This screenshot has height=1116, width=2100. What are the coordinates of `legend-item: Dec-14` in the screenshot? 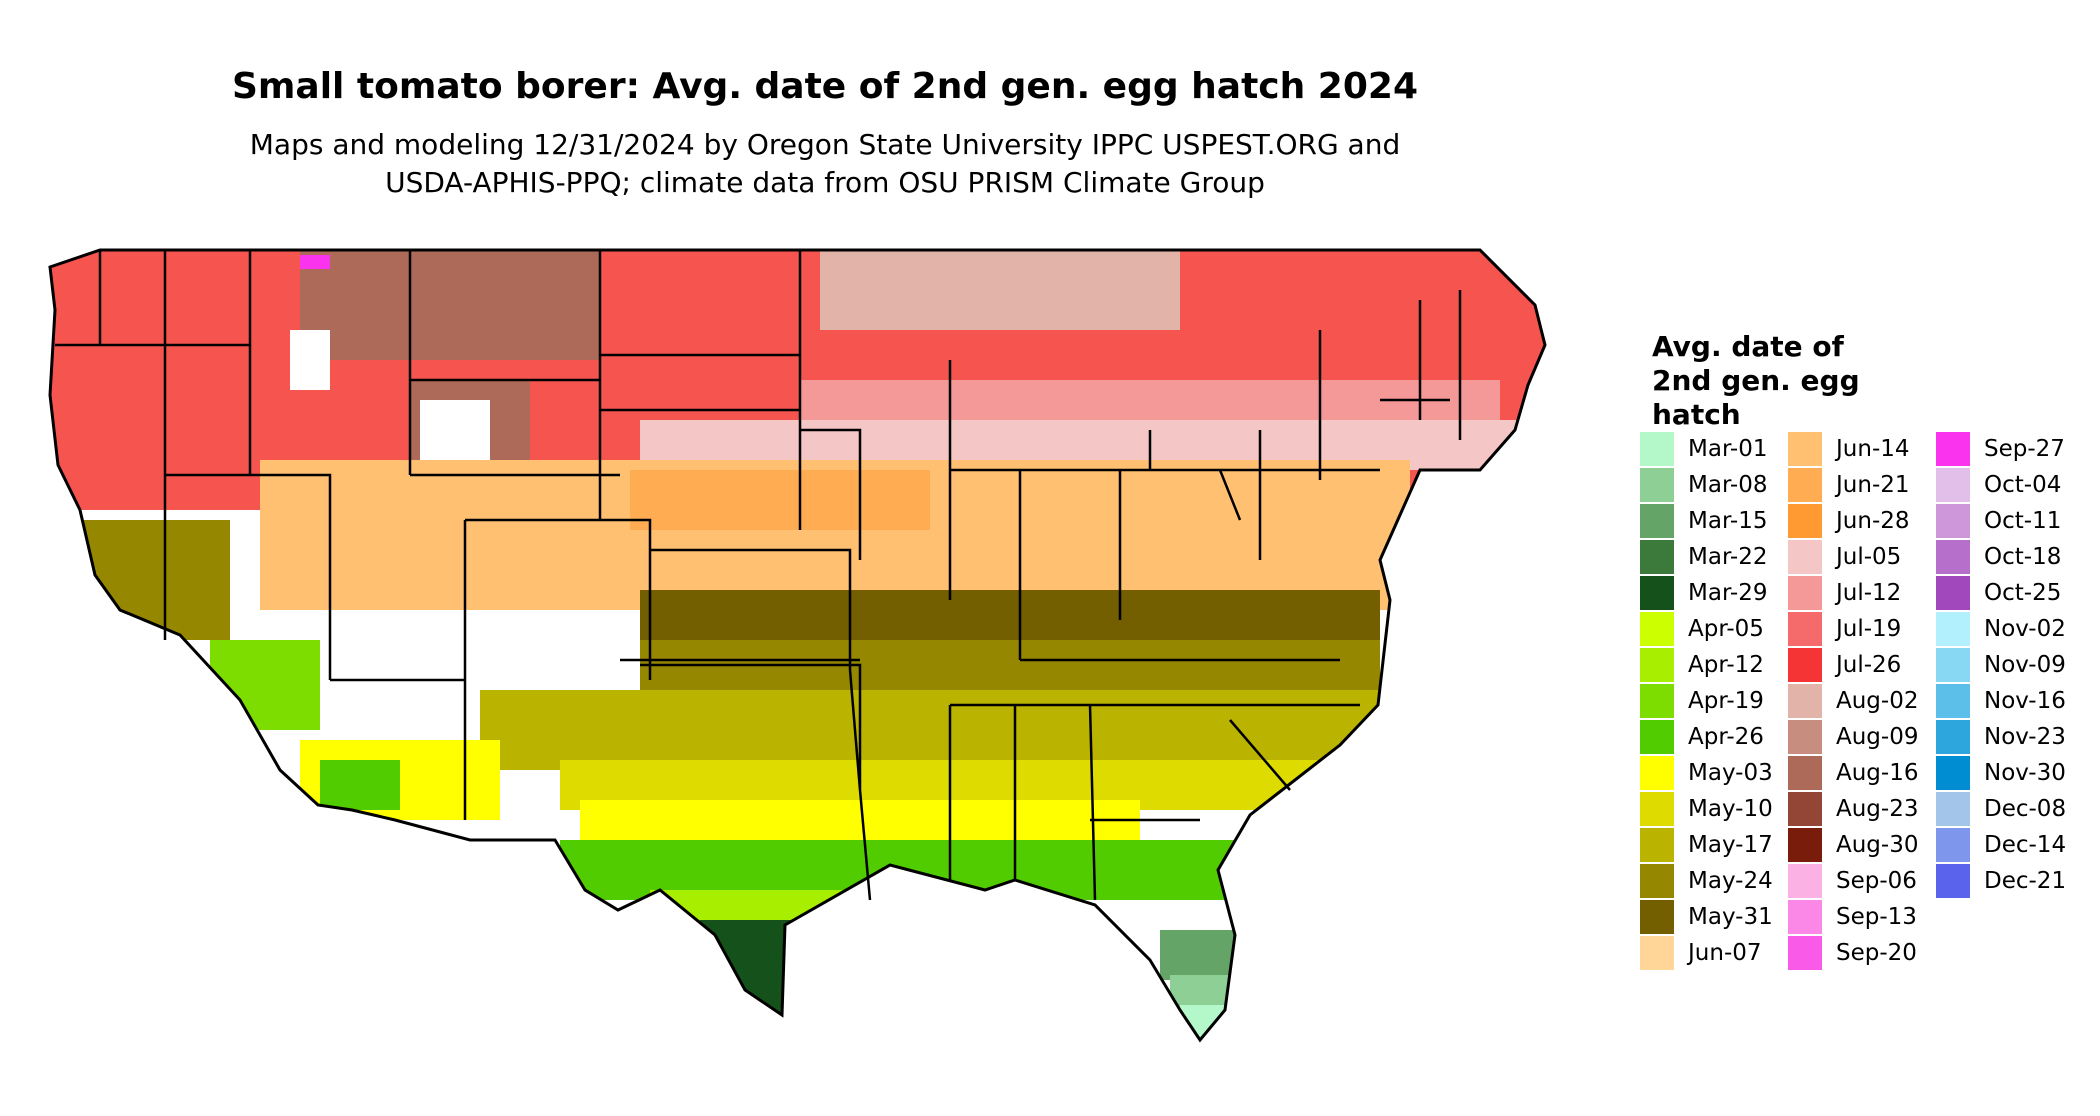 It's located at (2001, 845).